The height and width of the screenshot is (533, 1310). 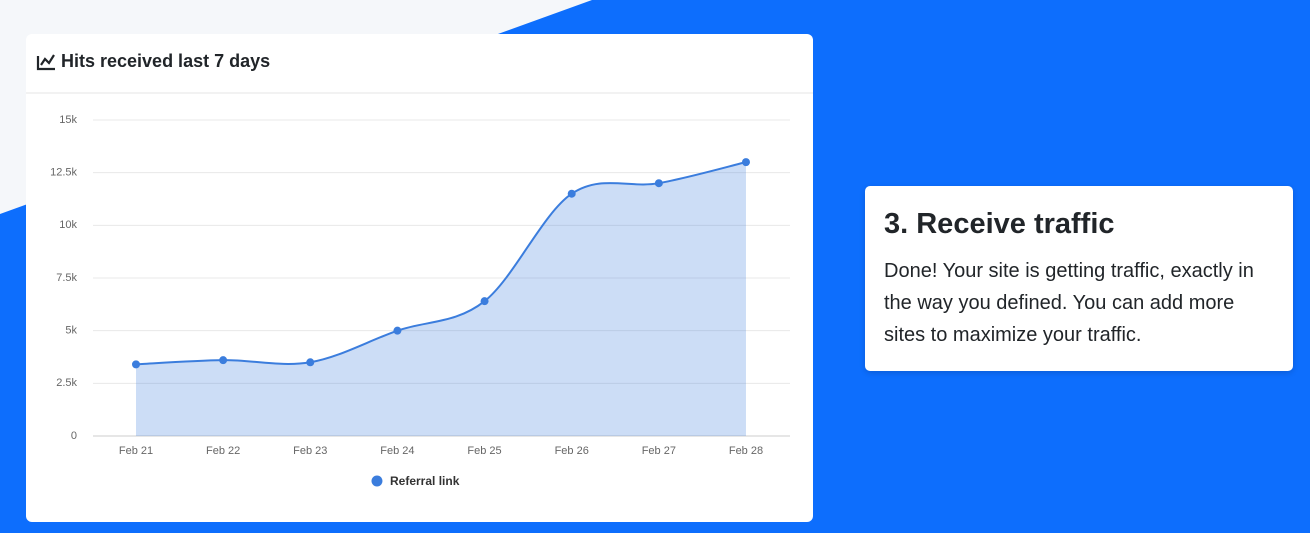 What do you see at coordinates (397, 451) in the screenshot?
I see `x-tick-label: Feb 24` at bounding box center [397, 451].